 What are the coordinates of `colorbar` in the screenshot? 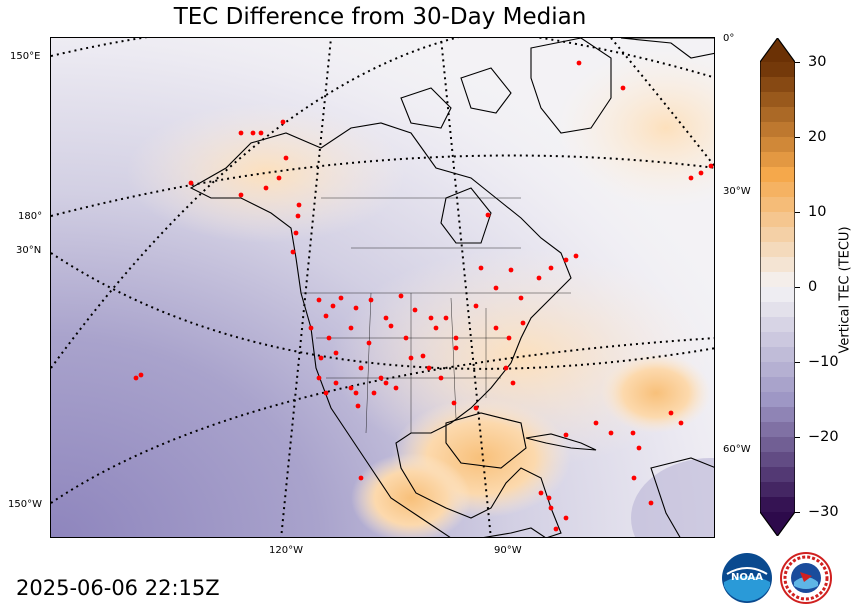 It's located at (777, 287).